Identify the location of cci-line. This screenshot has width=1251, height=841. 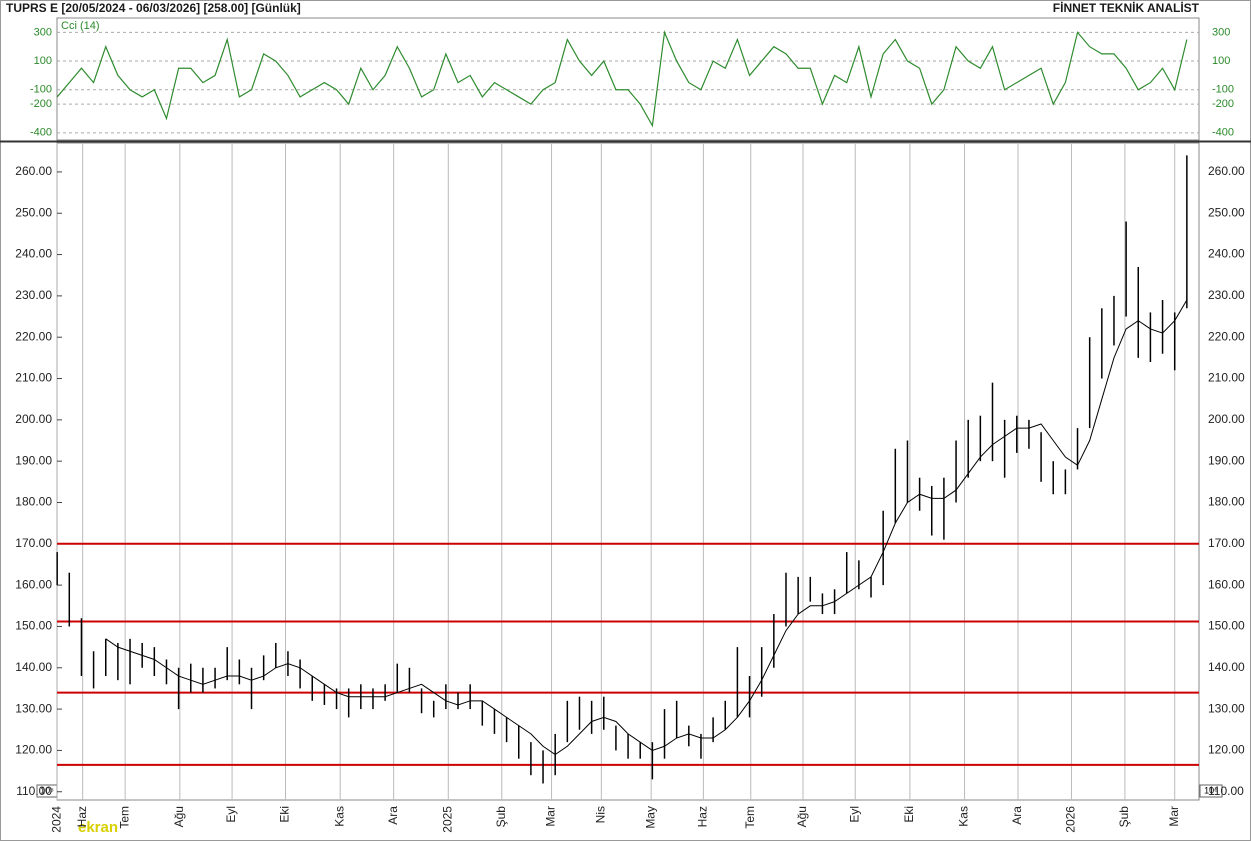
(622, 79).